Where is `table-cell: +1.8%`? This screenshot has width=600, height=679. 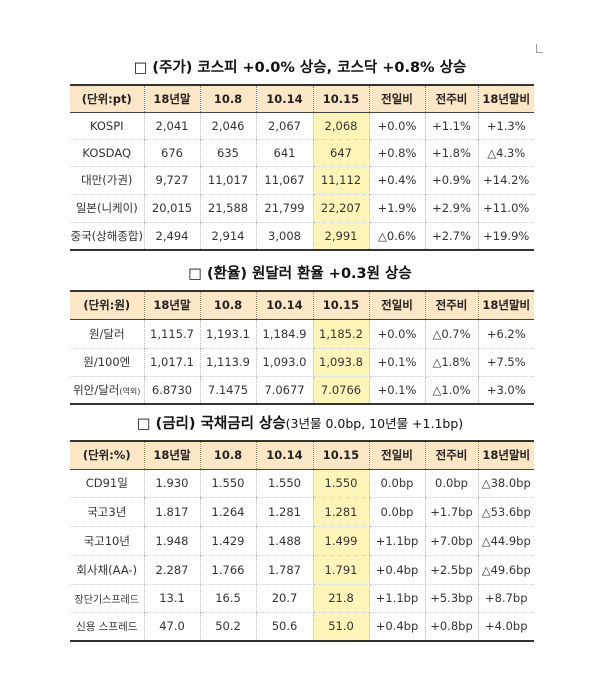
table-cell: +1.8% is located at coordinates (451, 153).